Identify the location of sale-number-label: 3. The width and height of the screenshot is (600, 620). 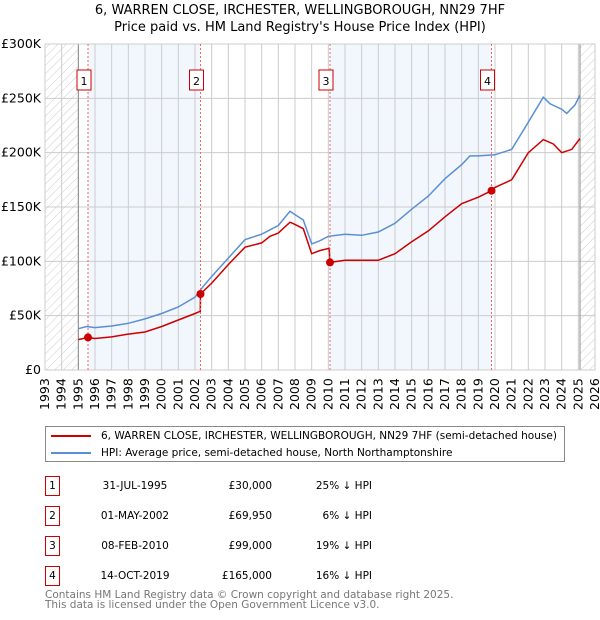
(326, 81).